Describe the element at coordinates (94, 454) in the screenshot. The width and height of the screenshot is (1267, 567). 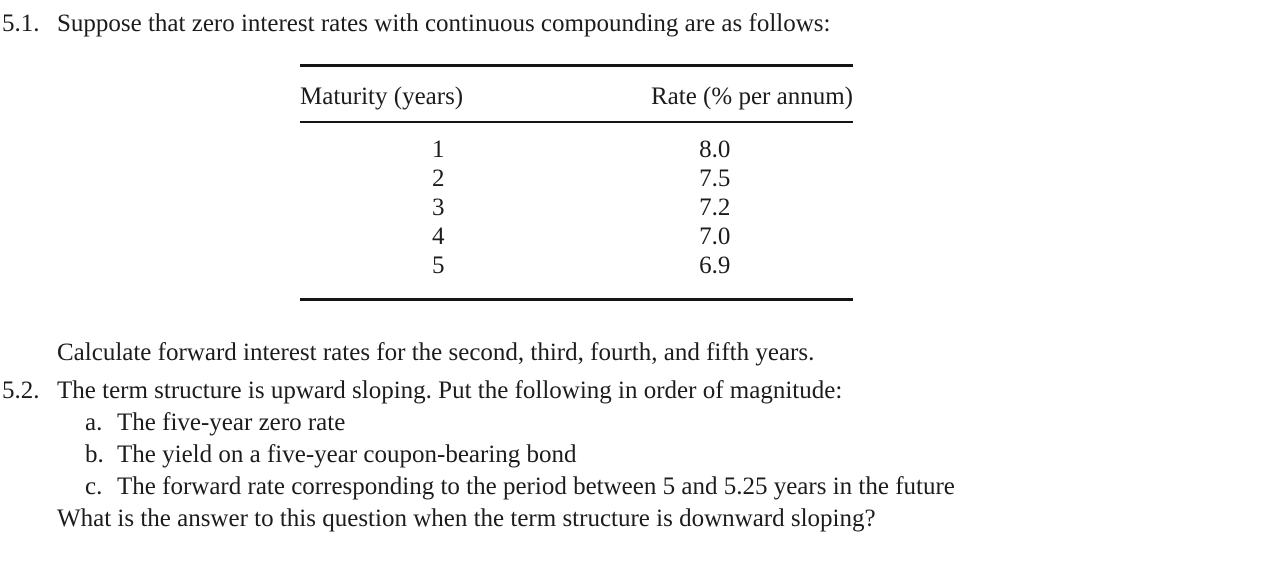
I see `list-item-label: b.` at that location.